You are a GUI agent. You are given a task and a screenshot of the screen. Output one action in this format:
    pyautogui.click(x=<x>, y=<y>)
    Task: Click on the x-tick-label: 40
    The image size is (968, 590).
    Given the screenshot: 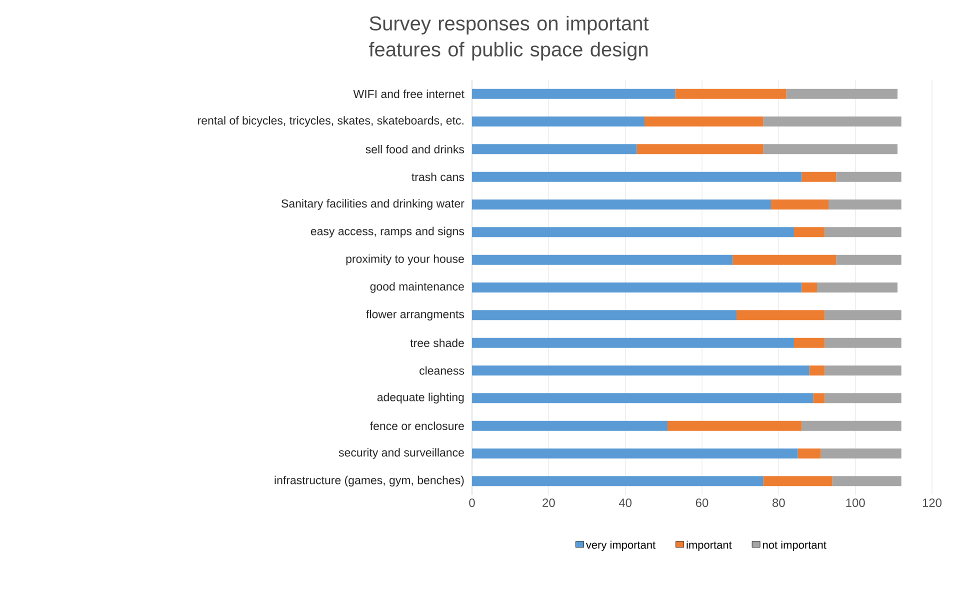 What is the action you would take?
    pyautogui.click(x=625, y=503)
    